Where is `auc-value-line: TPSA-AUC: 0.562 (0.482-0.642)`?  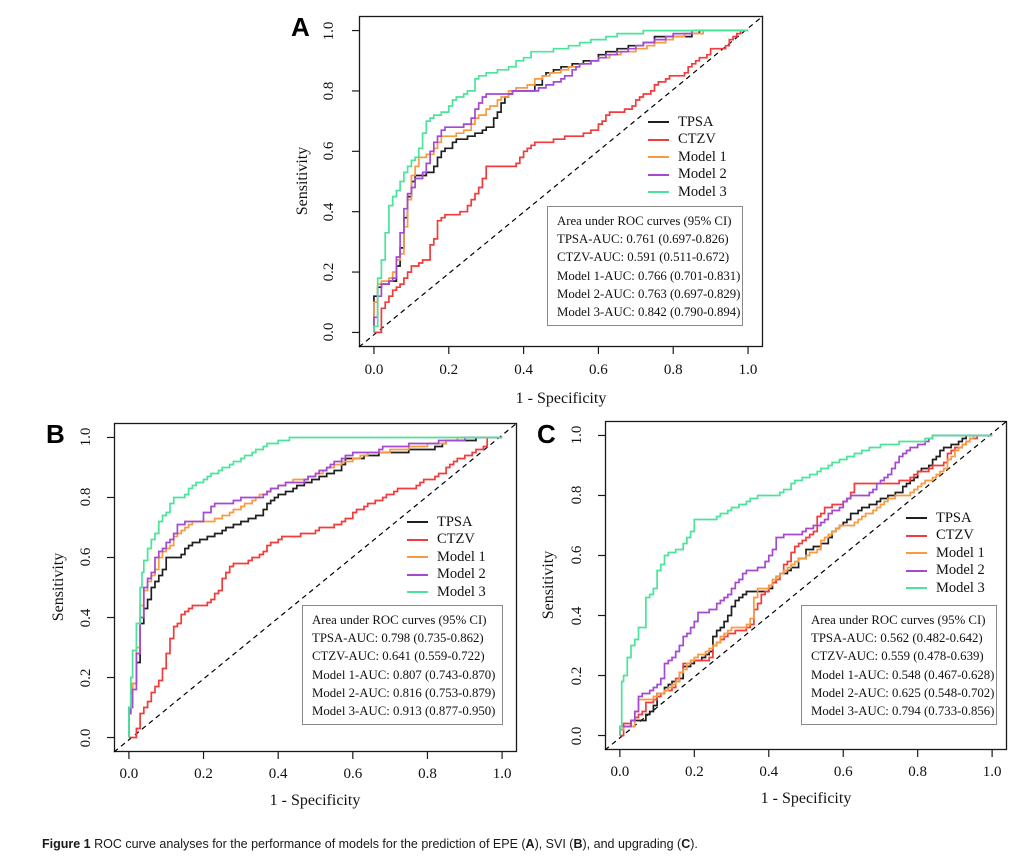 auc-value-line: TPSA-AUC: 0.562 (0.482-0.642) is located at coordinates (897, 638).